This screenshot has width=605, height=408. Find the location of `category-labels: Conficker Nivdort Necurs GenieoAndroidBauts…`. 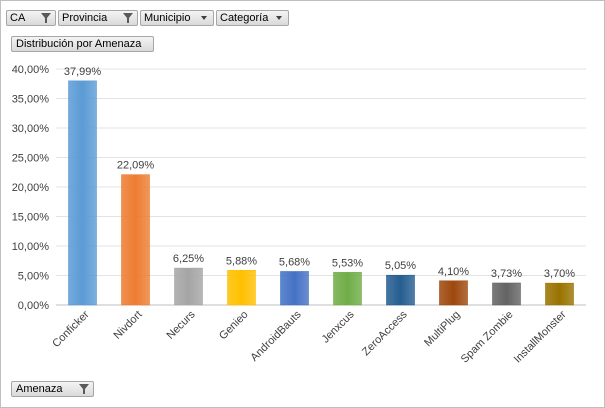

category-labels: Conficker Nivdort Necurs GenieoAndroidBauts… is located at coordinates (309, 336).